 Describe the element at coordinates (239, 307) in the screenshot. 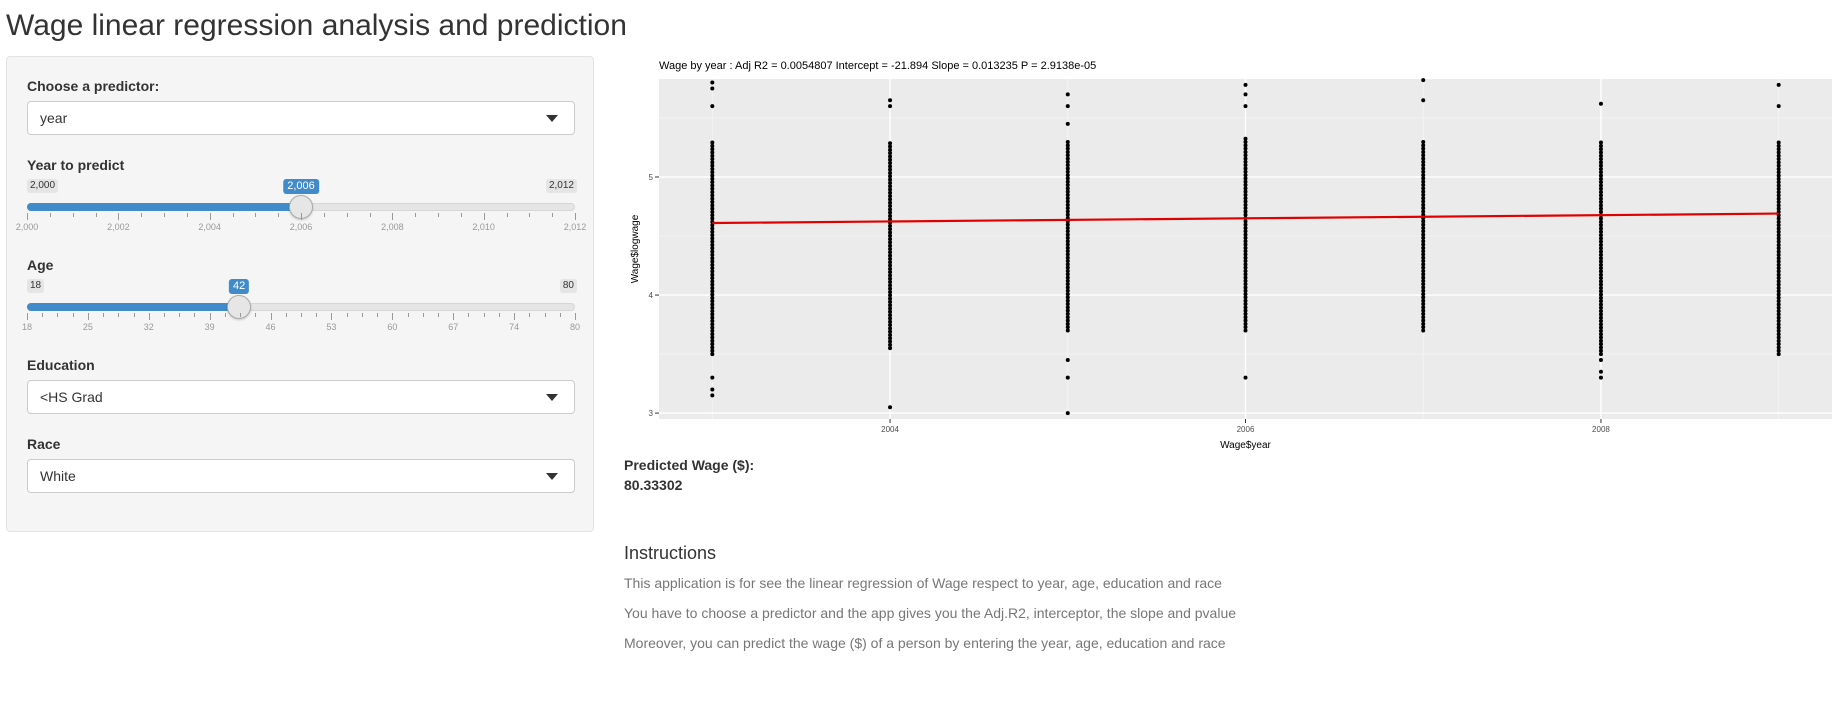

I see `slider-handle` at that location.